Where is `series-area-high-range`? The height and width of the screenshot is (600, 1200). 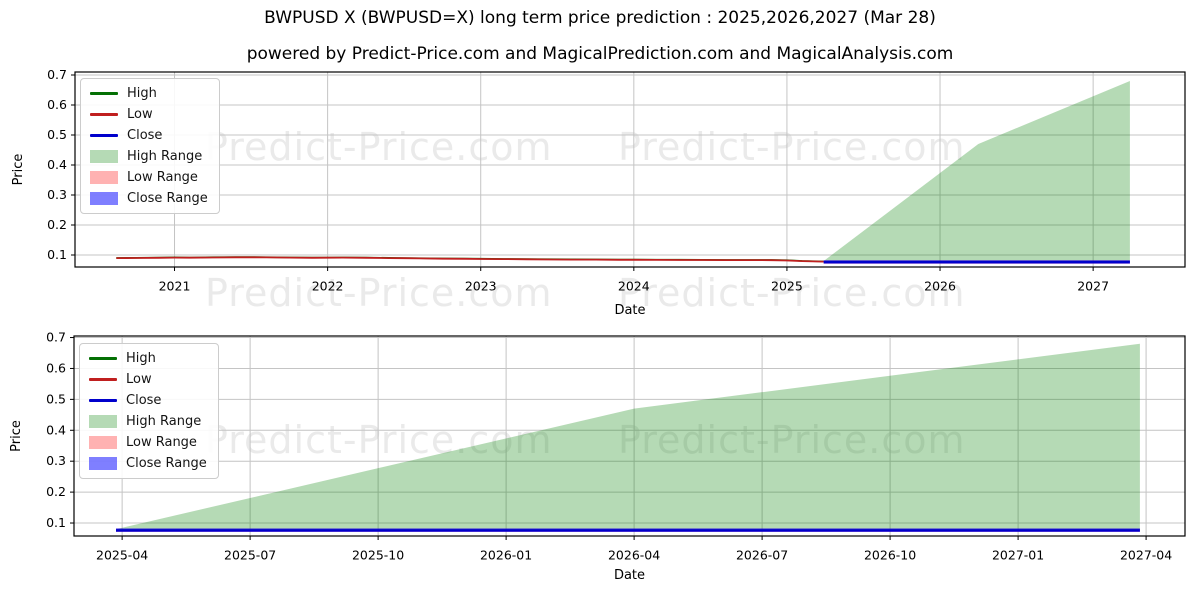
series-area-high-range is located at coordinates (976, 171).